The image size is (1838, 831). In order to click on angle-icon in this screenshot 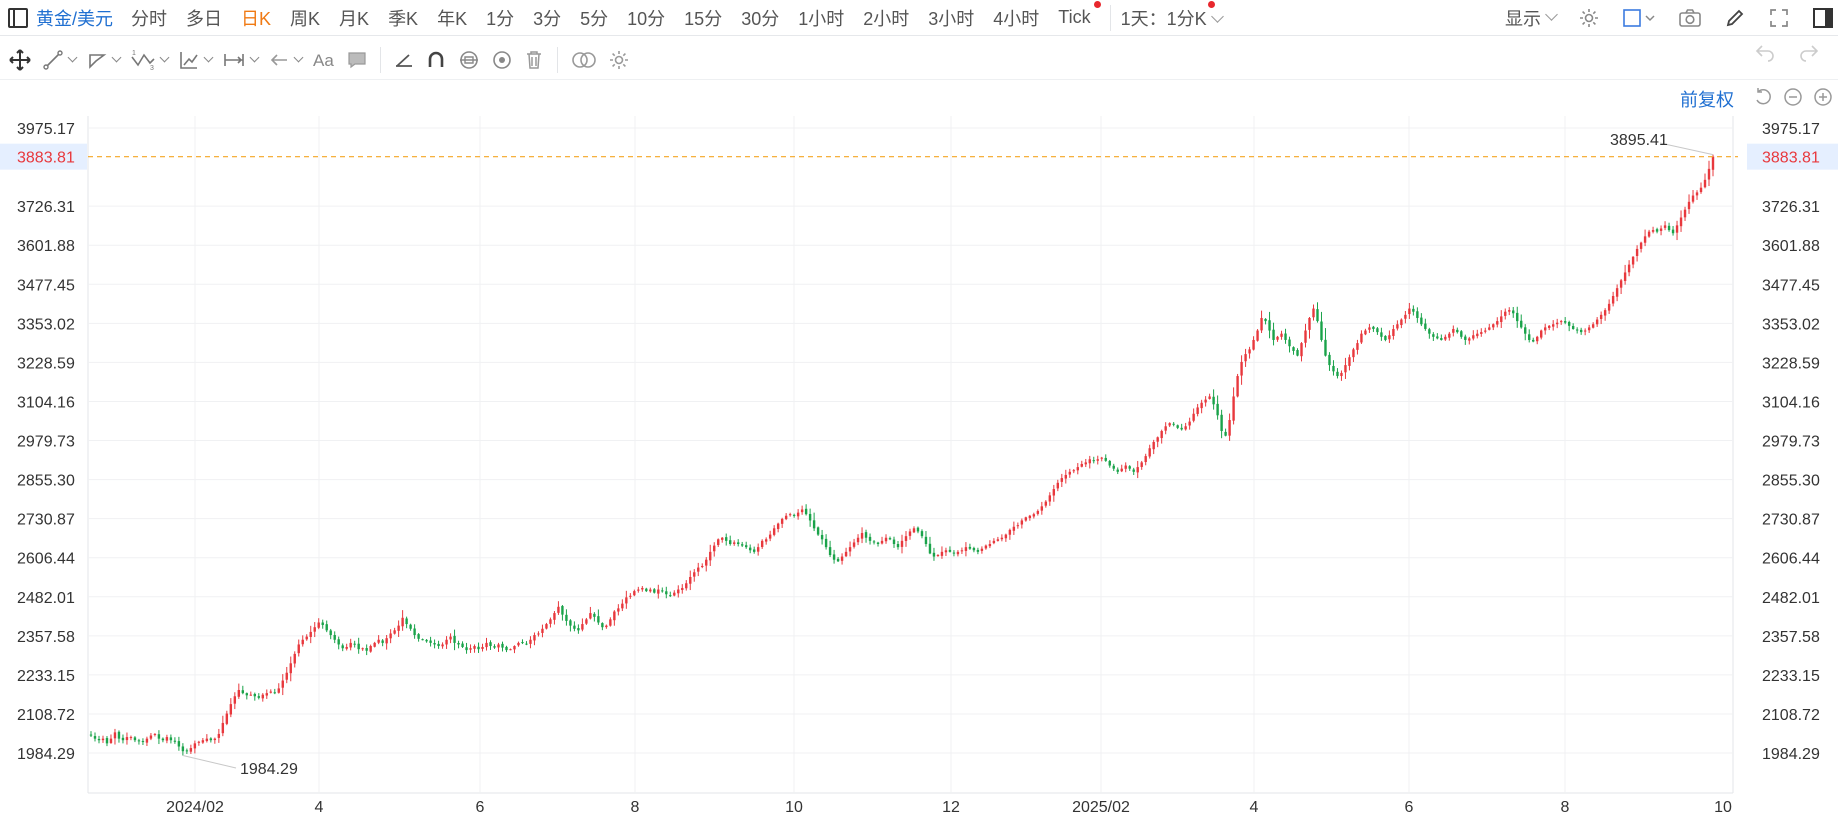, I will do `click(404, 60)`.